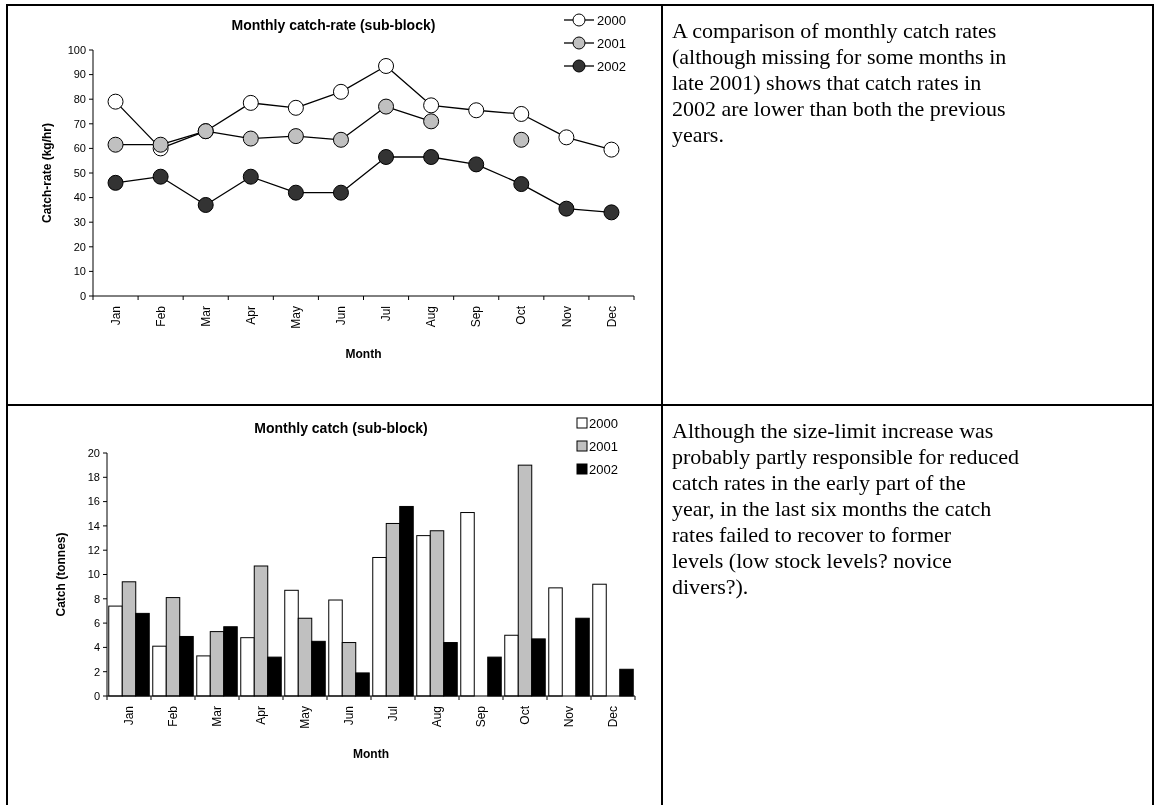 Image resolution: width=1161 pixels, height=805 pixels. I want to click on y-tick-label: 6, so click(96, 622).